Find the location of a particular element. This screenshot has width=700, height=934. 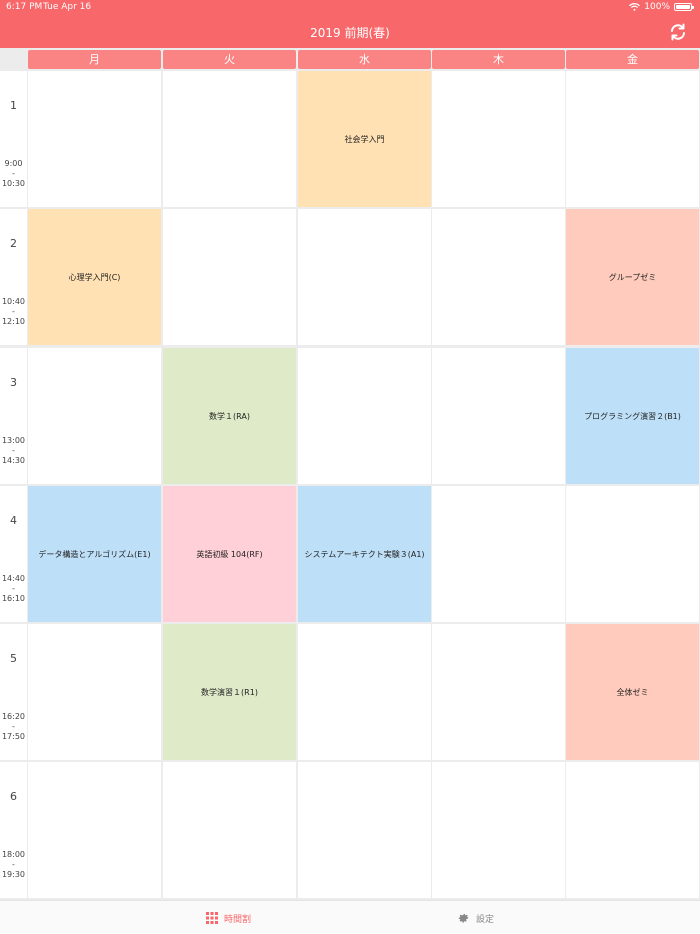

period-number: 3 is located at coordinates (13, 382).